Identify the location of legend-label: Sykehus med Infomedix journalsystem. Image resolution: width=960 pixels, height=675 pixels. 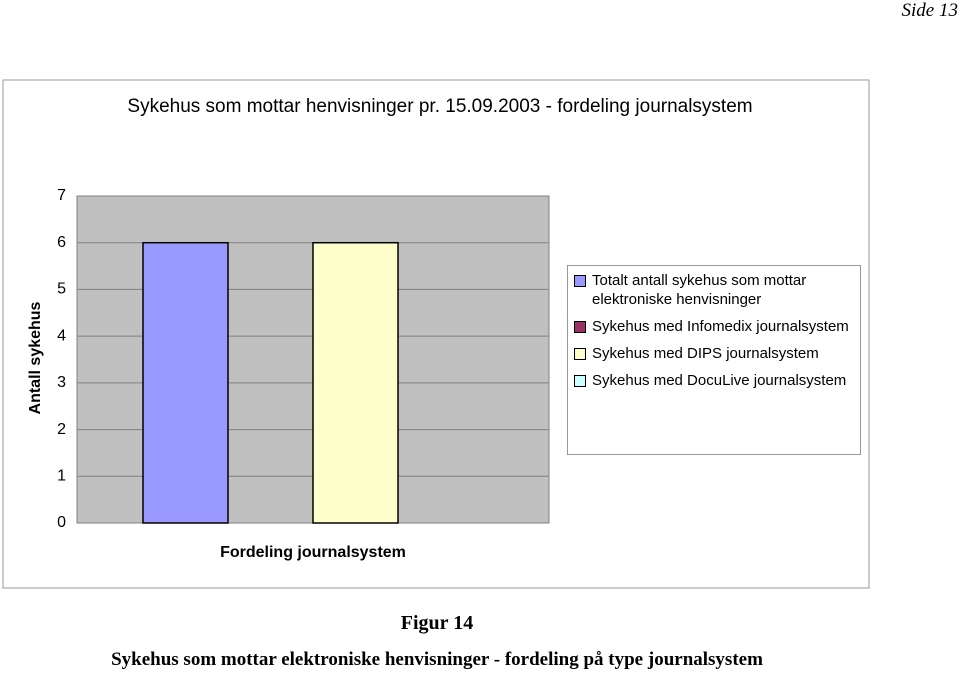
(720, 326).